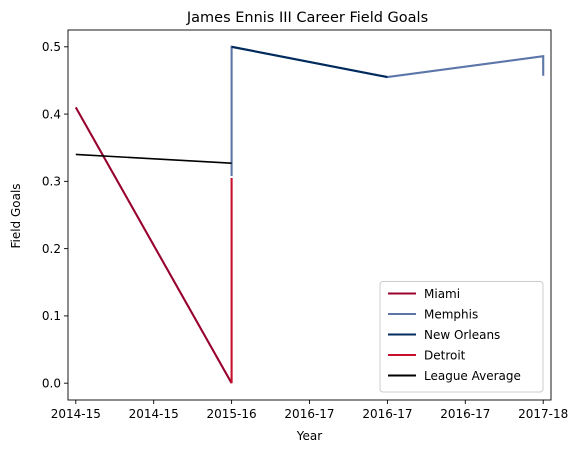 The height and width of the screenshot is (453, 573). What do you see at coordinates (309, 62) in the screenshot?
I see `series-line-new-orleans` at bounding box center [309, 62].